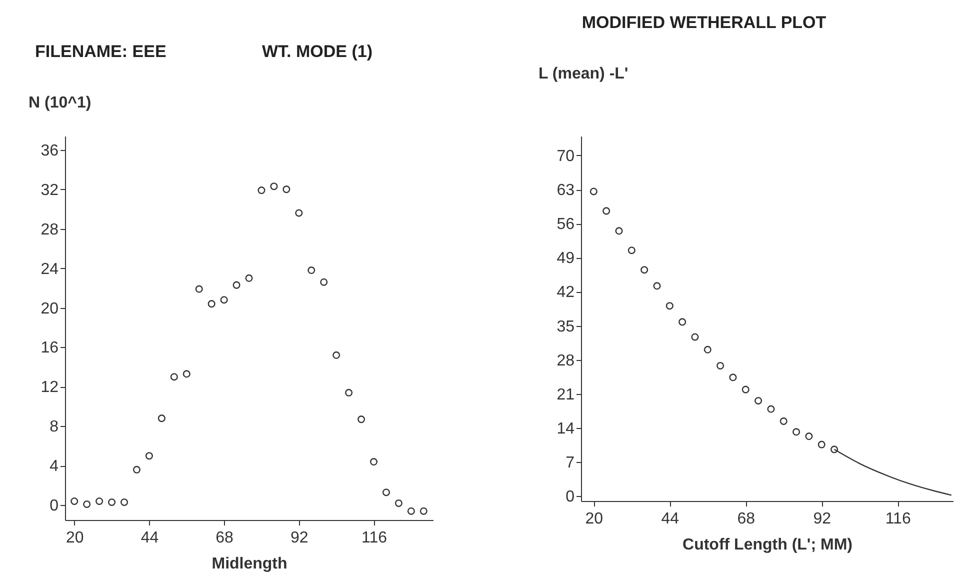 The image size is (971, 585). Describe the element at coordinates (317, 51) in the screenshot. I see `chart-subtitle: WT. MODE (1)` at that location.